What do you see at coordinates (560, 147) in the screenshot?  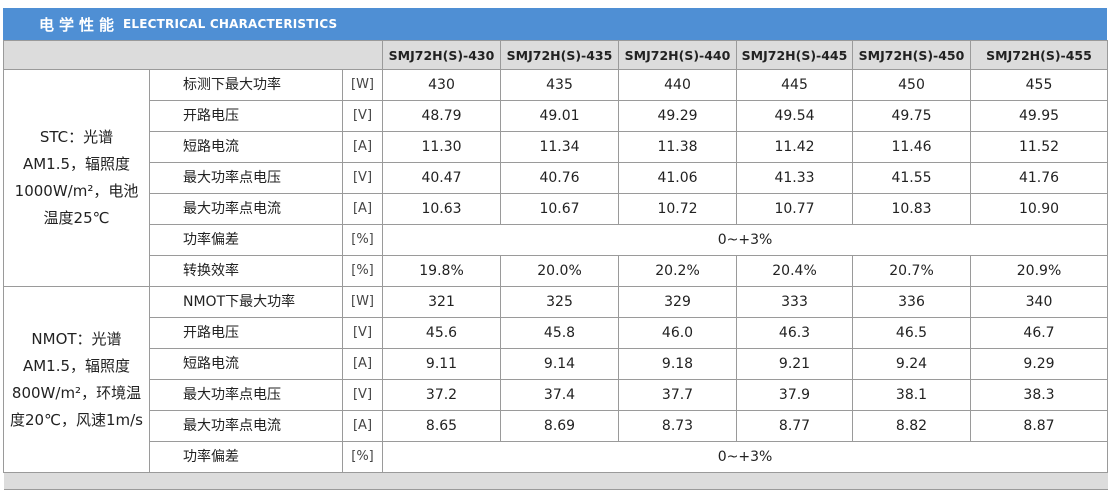 I see `value-cell: 11.34` at bounding box center [560, 147].